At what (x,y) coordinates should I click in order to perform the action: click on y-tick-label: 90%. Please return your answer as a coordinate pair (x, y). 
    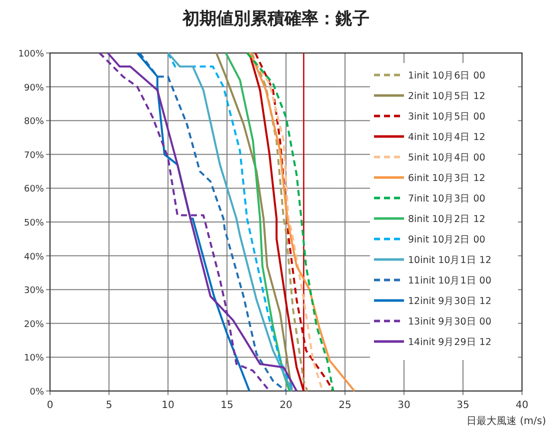
    Looking at the image, I should click on (34, 88).